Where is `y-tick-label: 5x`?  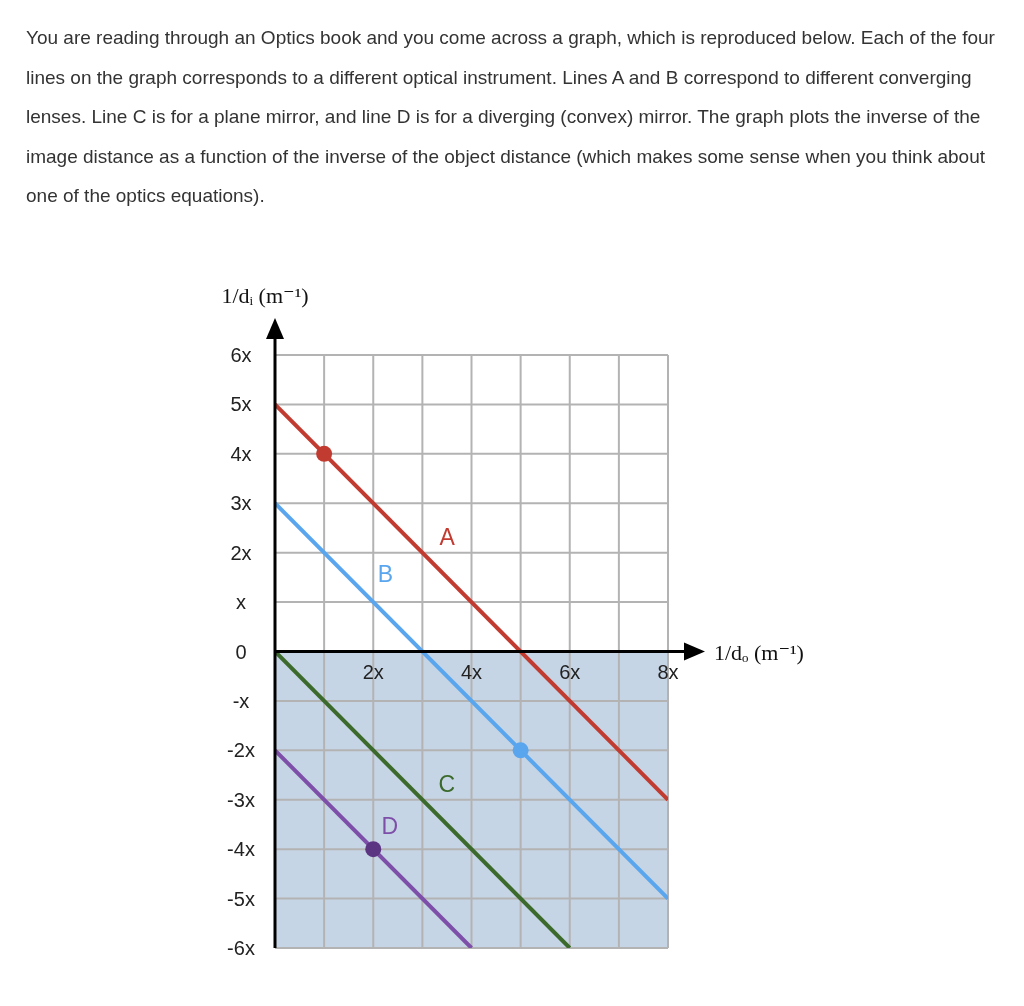
y-tick-label: 5x is located at coordinates (241, 404).